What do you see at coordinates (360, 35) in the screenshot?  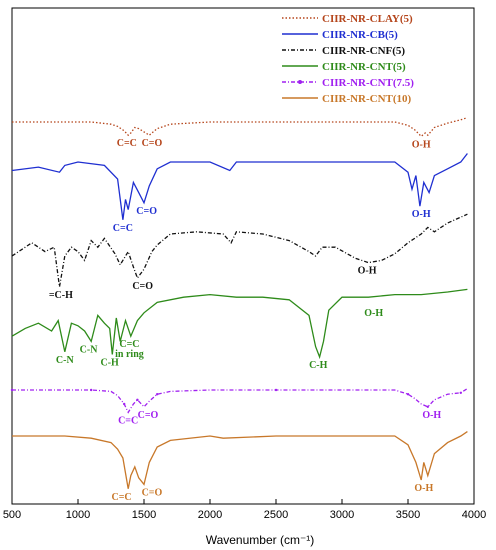 I see `legend-entry: CIIR-NR-CB(5)` at bounding box center [360, 35].